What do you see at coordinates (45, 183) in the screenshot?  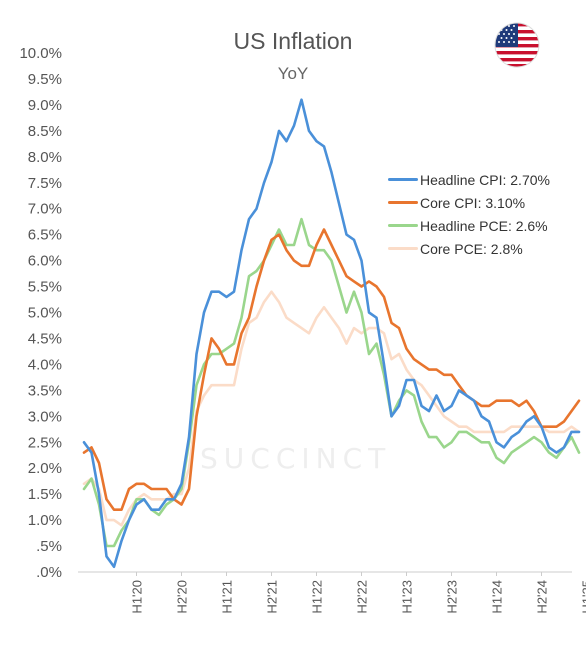 I see `y-tick-label: 7.5%` at bounding box center [45, 183].